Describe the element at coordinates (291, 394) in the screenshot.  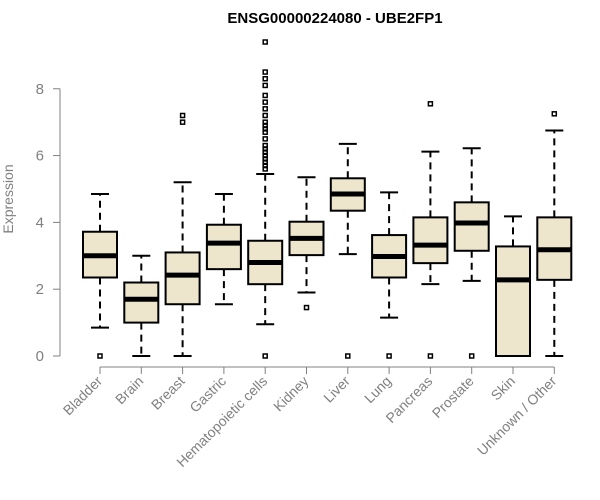
I see `x-tick-label: Kidney` at that location.